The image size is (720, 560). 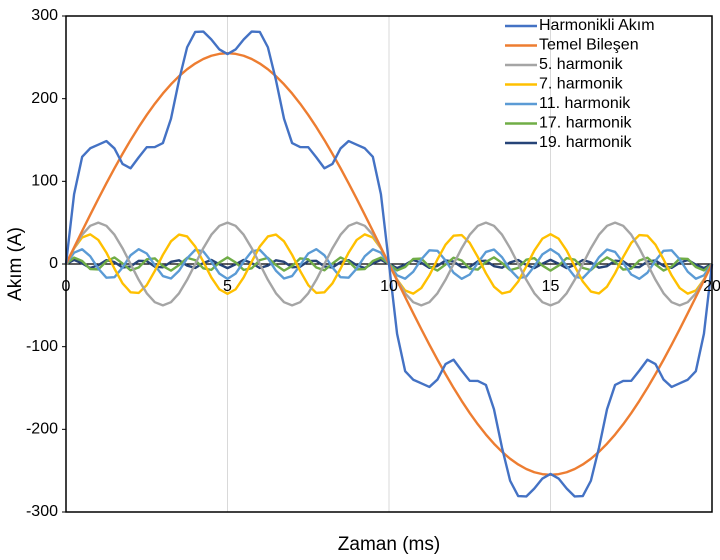 What do you see at coordinates (589, 45) in the screenshot?
I see `legend-label: Temel Bileşen` at bounding box center [589, 45].